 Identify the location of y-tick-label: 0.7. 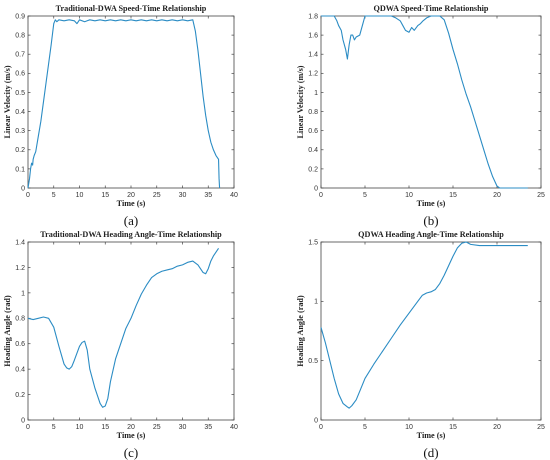
(20, 55).